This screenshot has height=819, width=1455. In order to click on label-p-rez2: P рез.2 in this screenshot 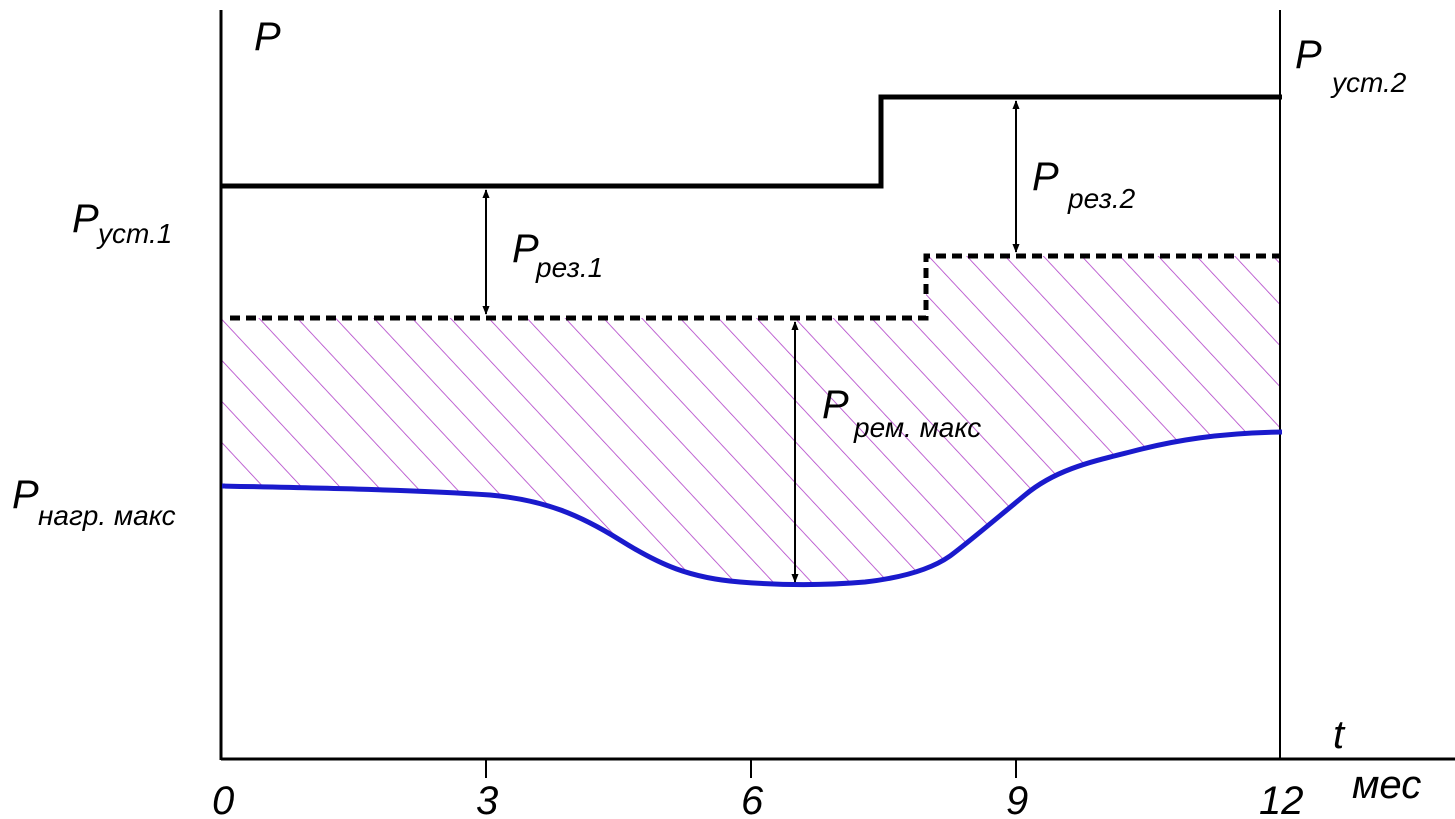, I will do `click(1084, 184)`.